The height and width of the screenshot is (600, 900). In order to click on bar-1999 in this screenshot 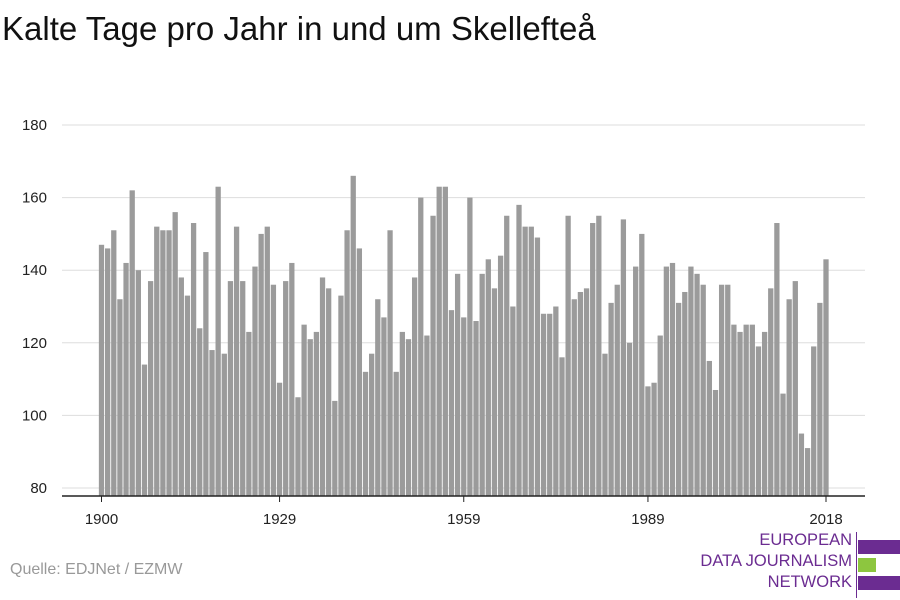, I will do `click(709, 428)`.